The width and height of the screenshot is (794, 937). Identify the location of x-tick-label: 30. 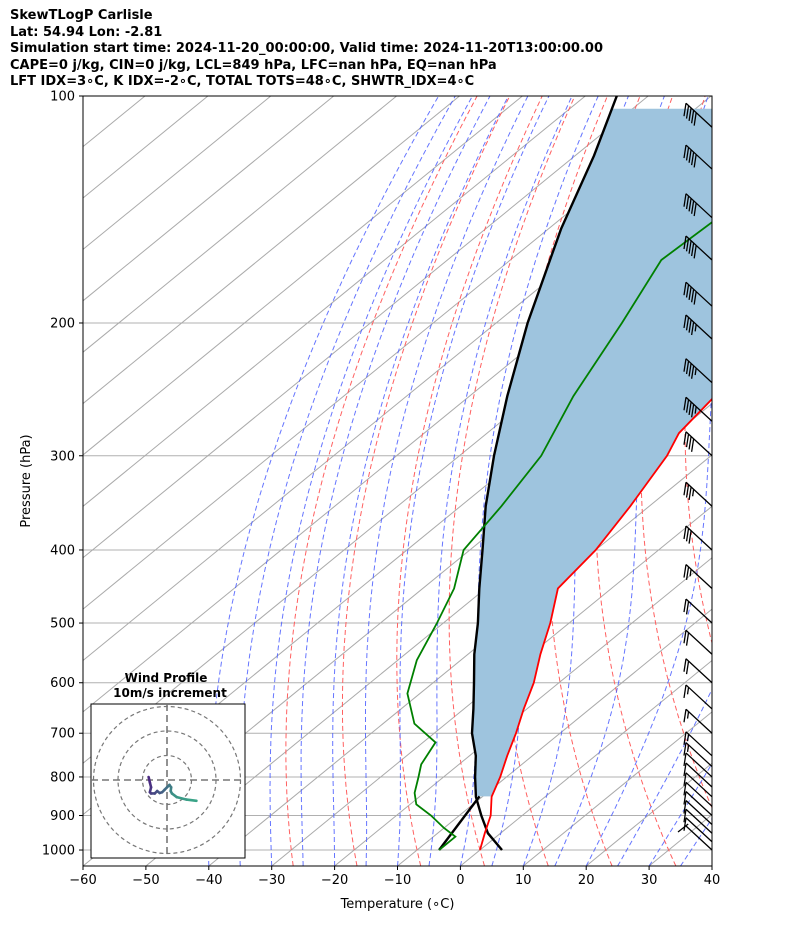
(649, 880).